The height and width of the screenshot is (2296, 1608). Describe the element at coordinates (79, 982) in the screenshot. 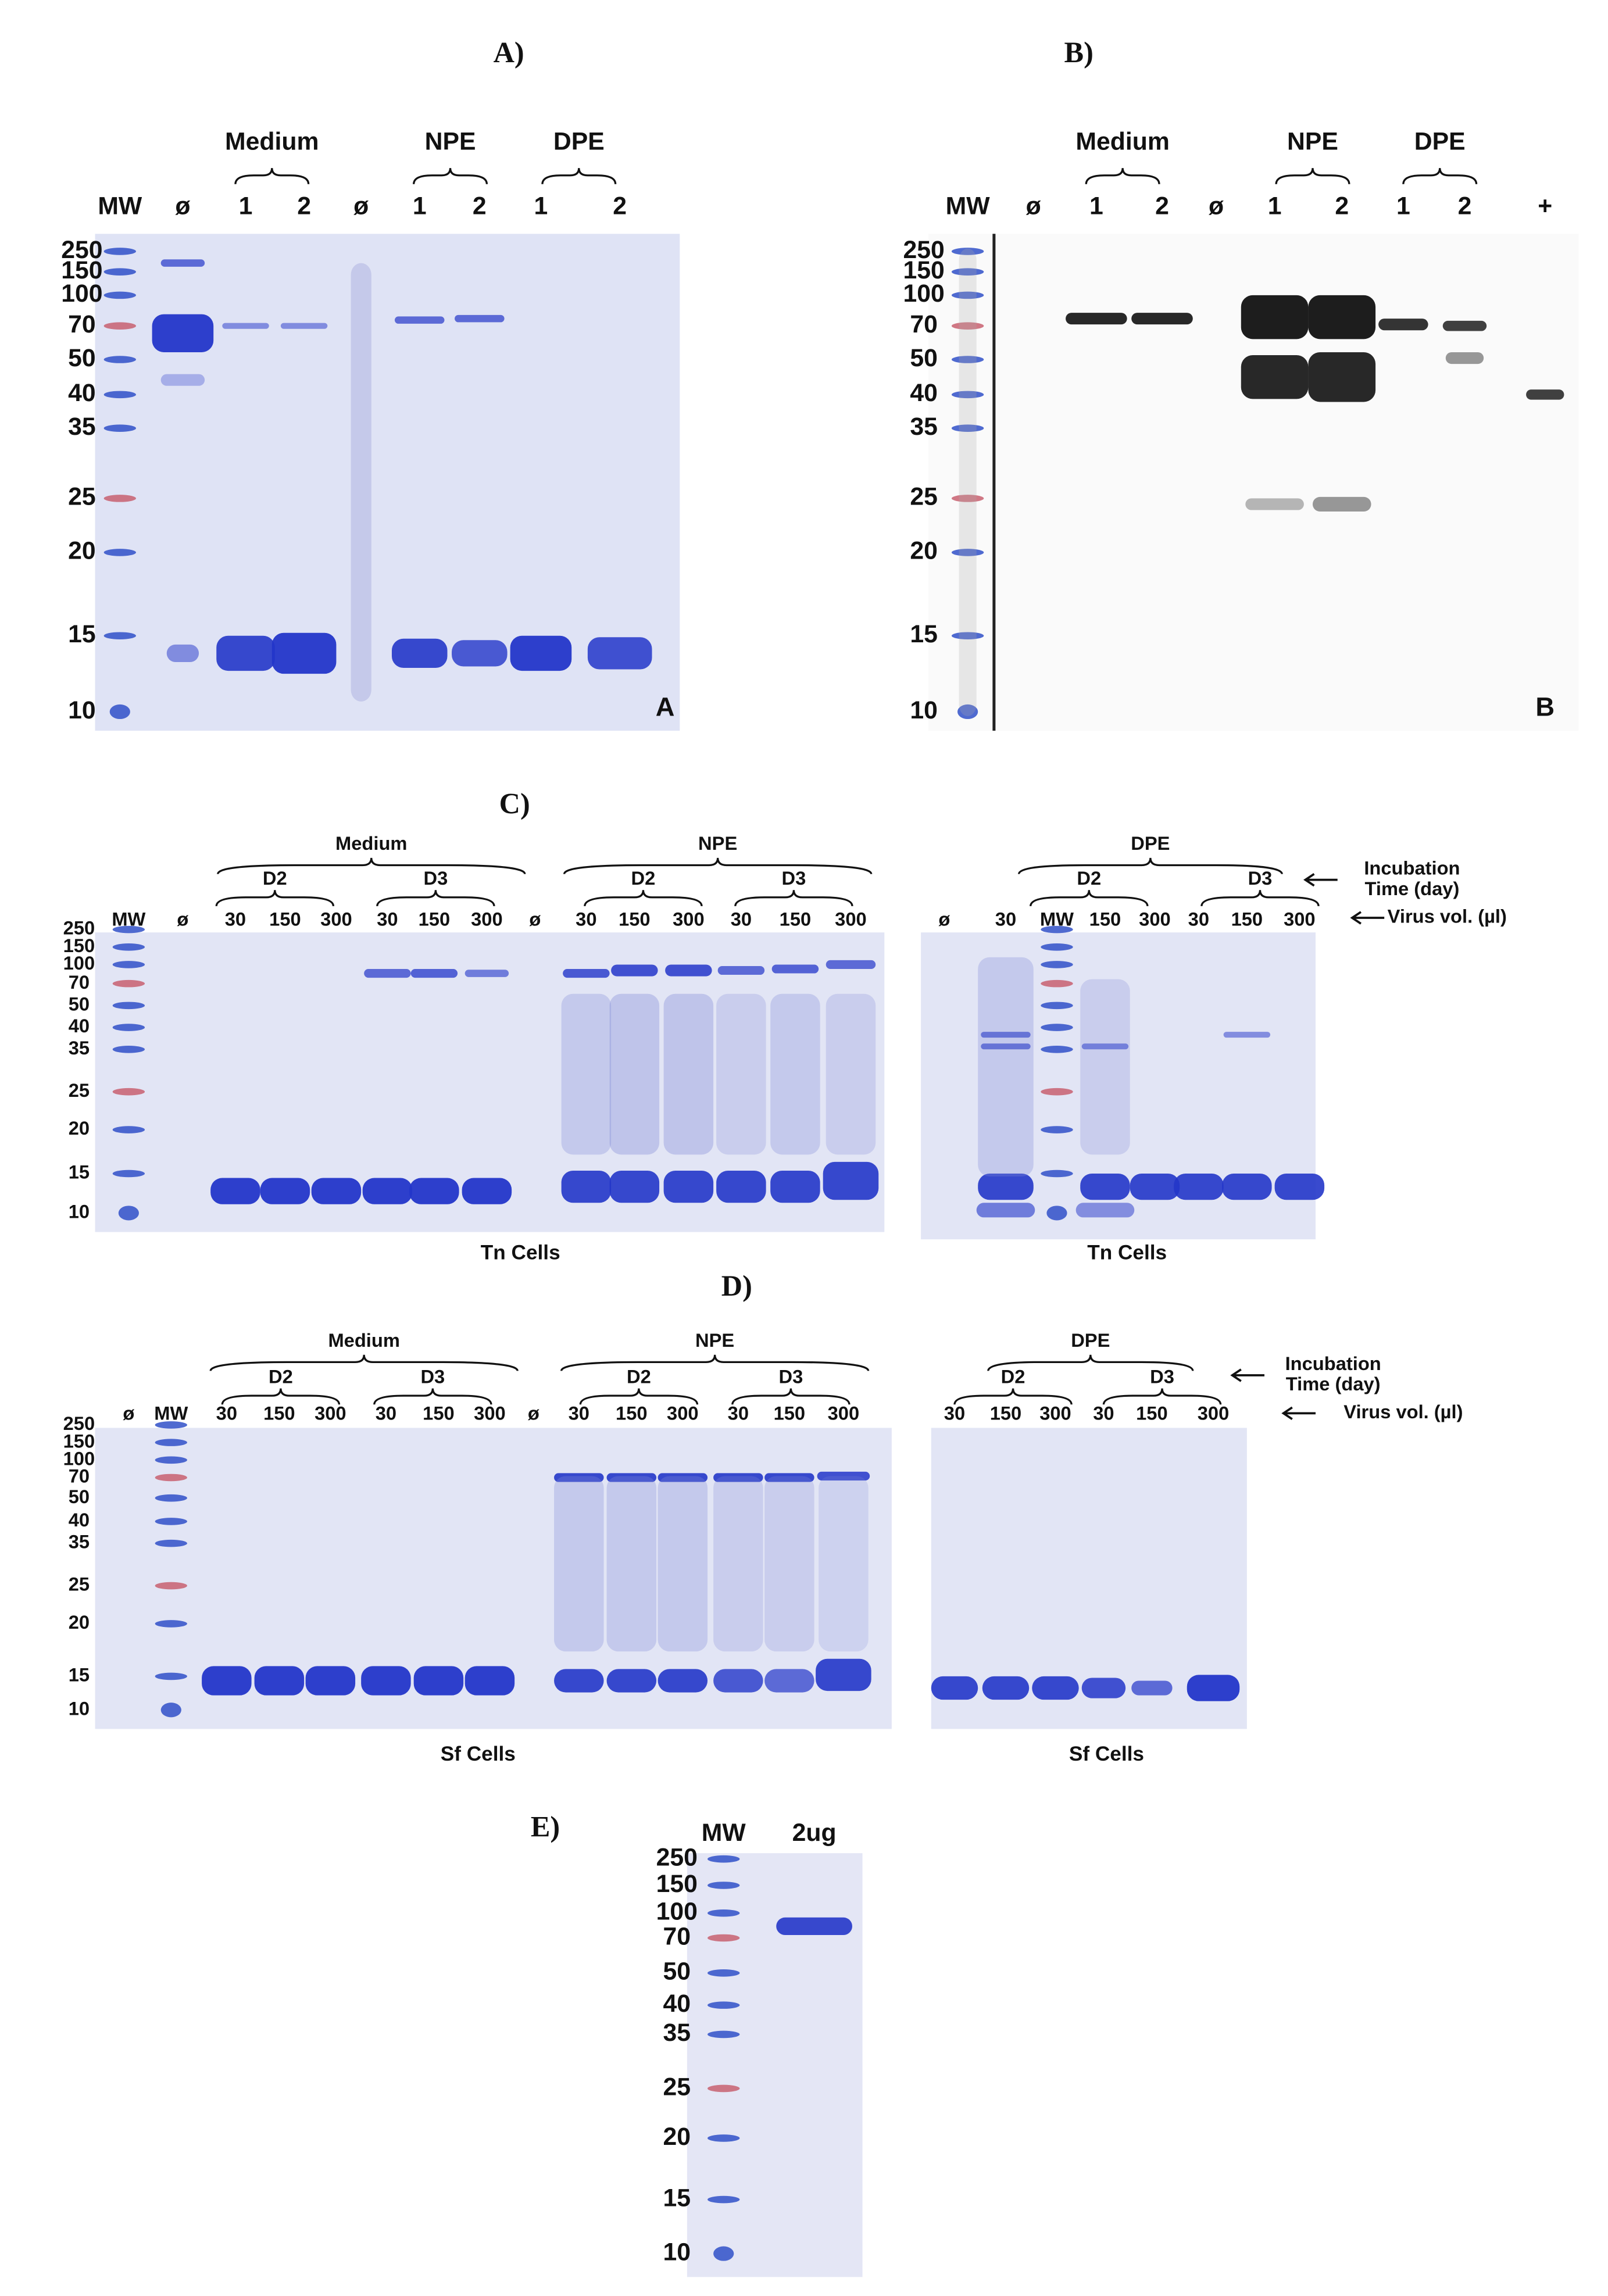

I see `marker-label: 70` at that location.